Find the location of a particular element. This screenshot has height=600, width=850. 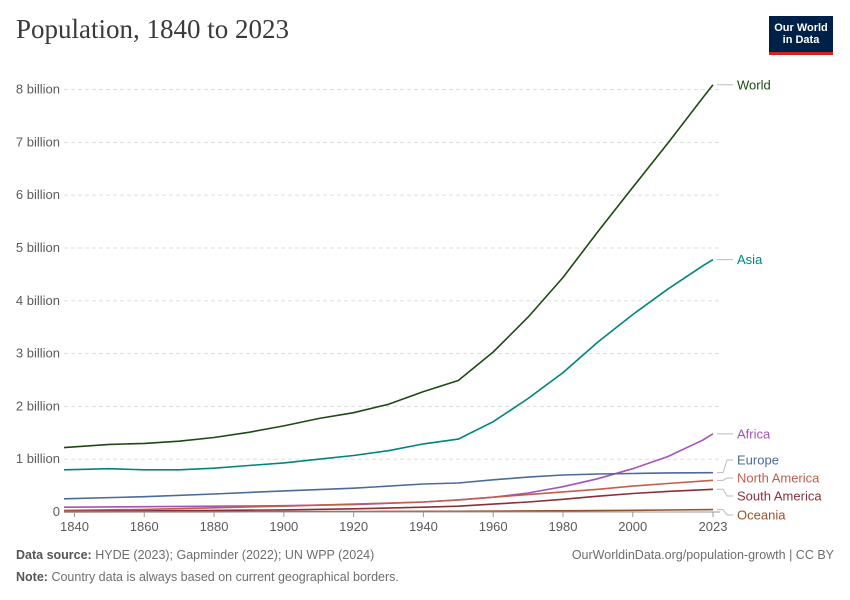

series-line-south-america is located at coordinates (388, 500).